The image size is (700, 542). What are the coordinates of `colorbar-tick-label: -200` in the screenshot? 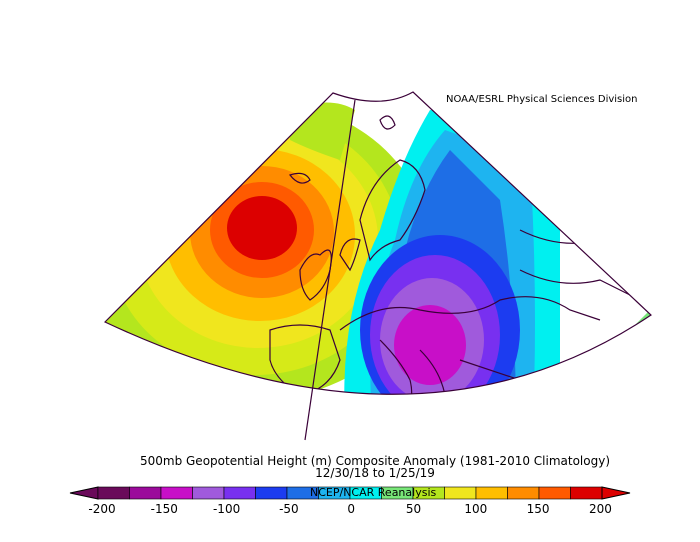 It's located at (102, 509).